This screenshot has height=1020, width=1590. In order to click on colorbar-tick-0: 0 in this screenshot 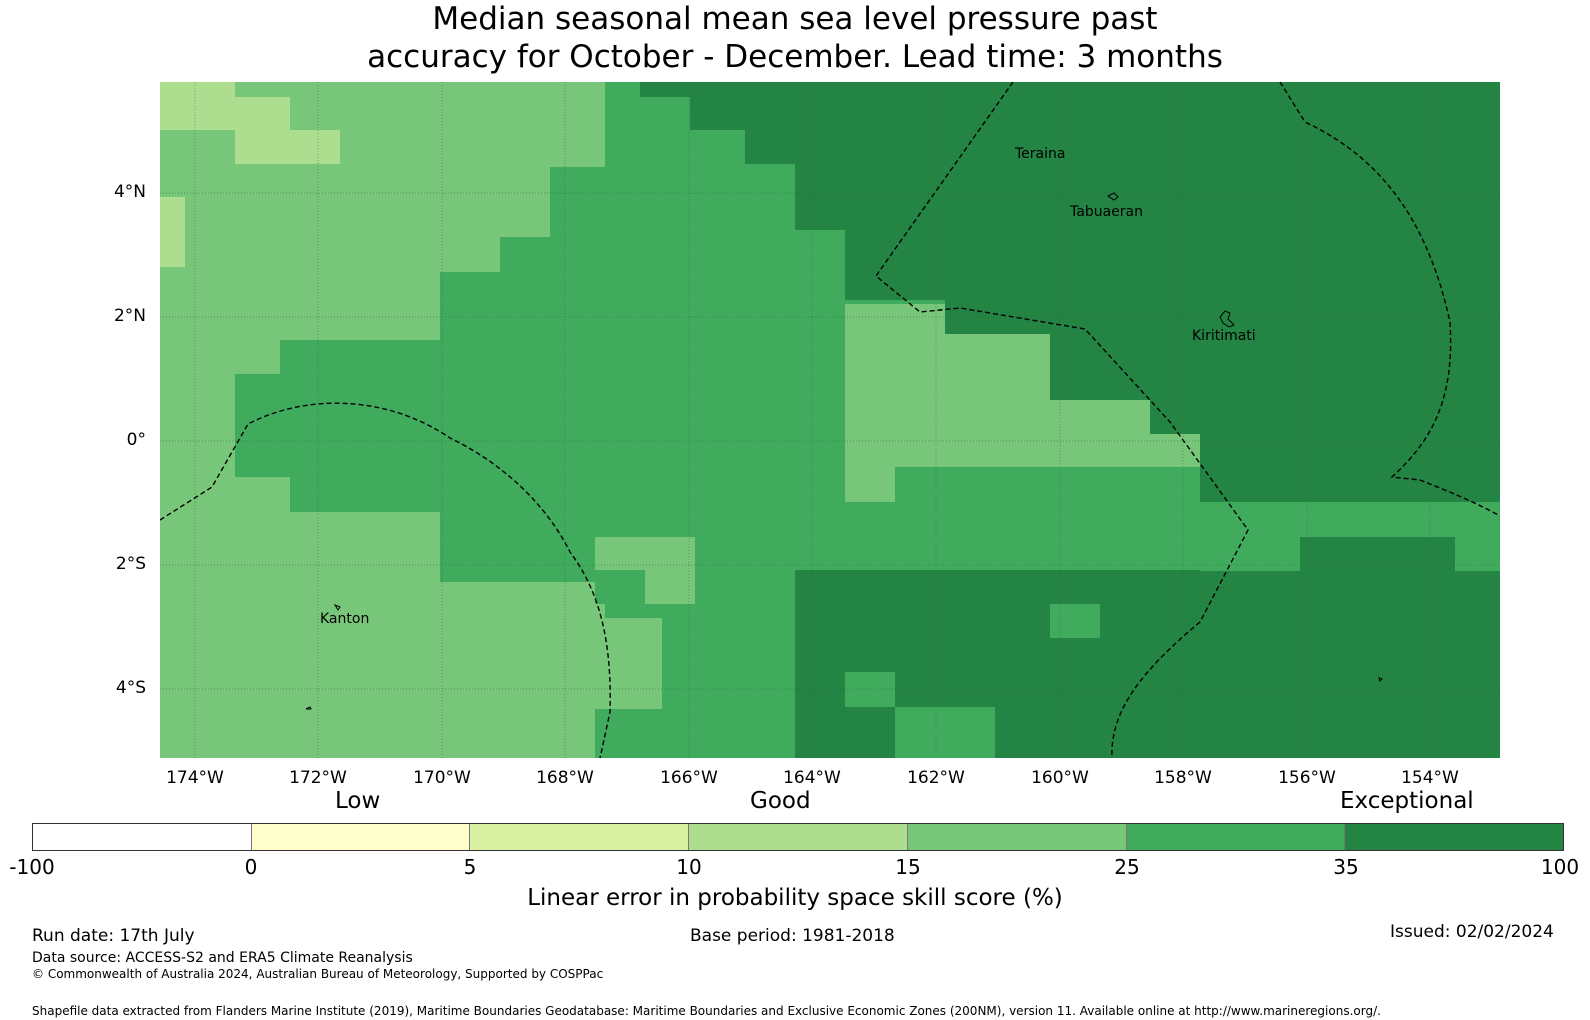, I will do `click(251, 867)`.